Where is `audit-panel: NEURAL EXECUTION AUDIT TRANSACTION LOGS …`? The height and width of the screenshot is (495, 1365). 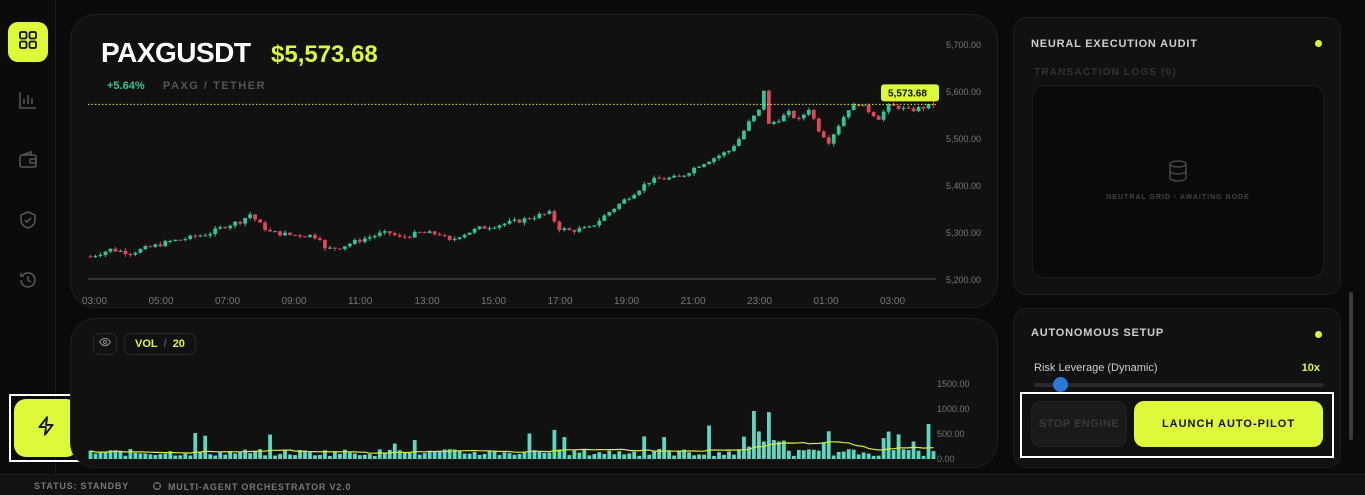
audit-panel: NEURAL EXECUTION AUDIT TRANSACTION LOGS … is located at coordinates (1177, 156).